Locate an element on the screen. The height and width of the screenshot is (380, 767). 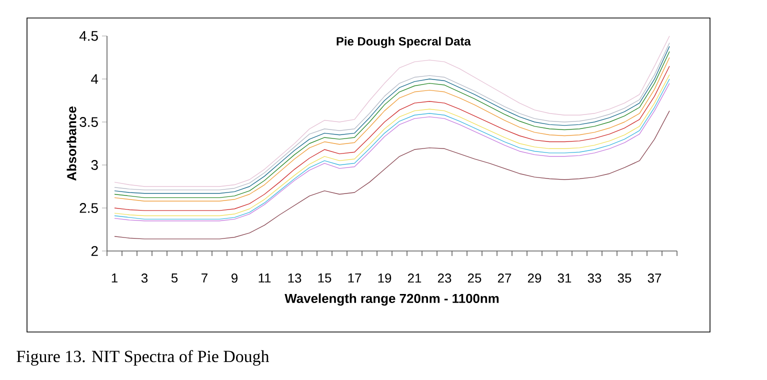
x-tick-label: 21 is located at coordinates (415, 278).